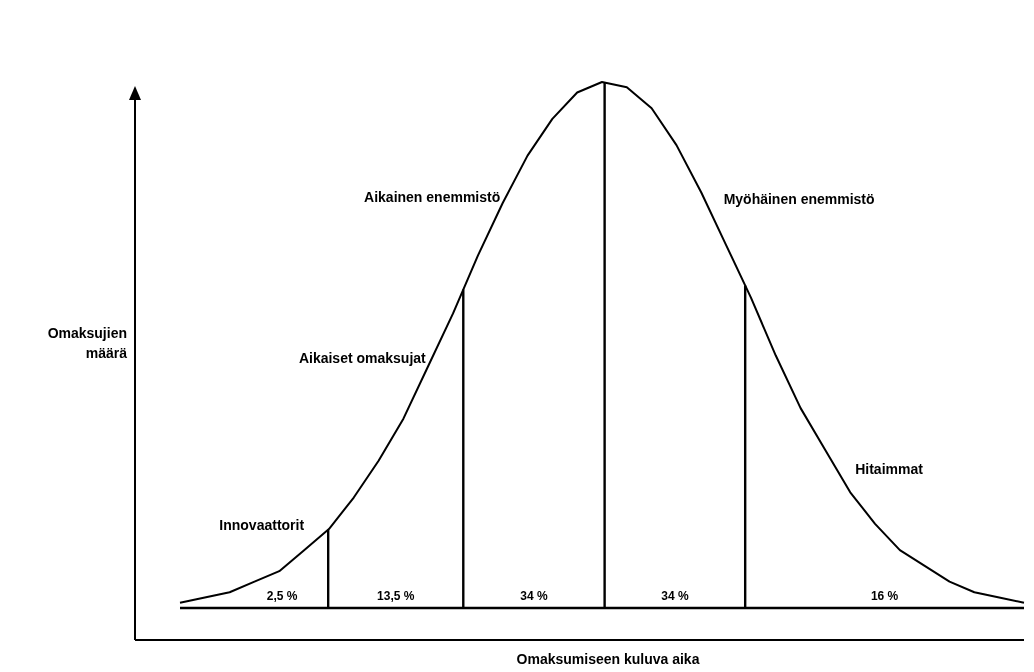  Describe the element at coordinates (432, 197) in the screenshot. I see `annotation: Aikainen enemmistö` at that location.